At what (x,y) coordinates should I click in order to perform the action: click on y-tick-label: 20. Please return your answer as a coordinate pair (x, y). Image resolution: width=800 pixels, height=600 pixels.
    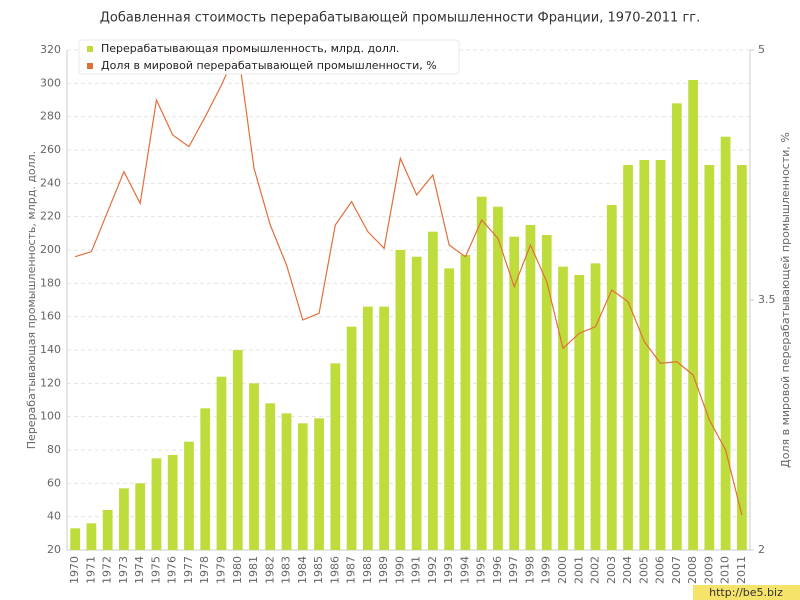
    Looking at the image, I should click on (54, 549).